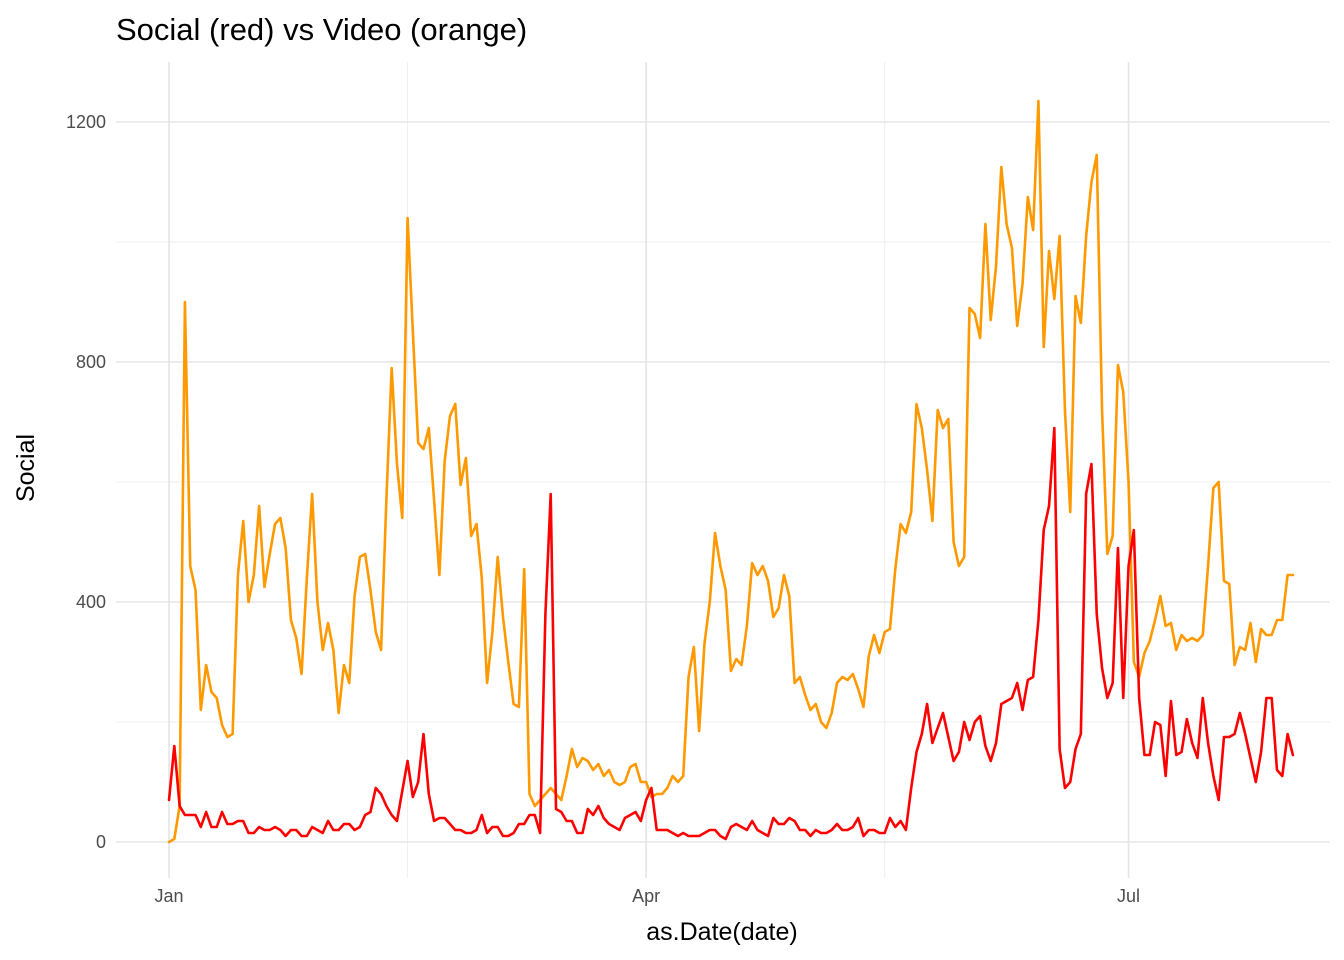 The height and width of the screenshot is (960, 1344). I want to click on y-tick-label: 400, so click(91, 602).